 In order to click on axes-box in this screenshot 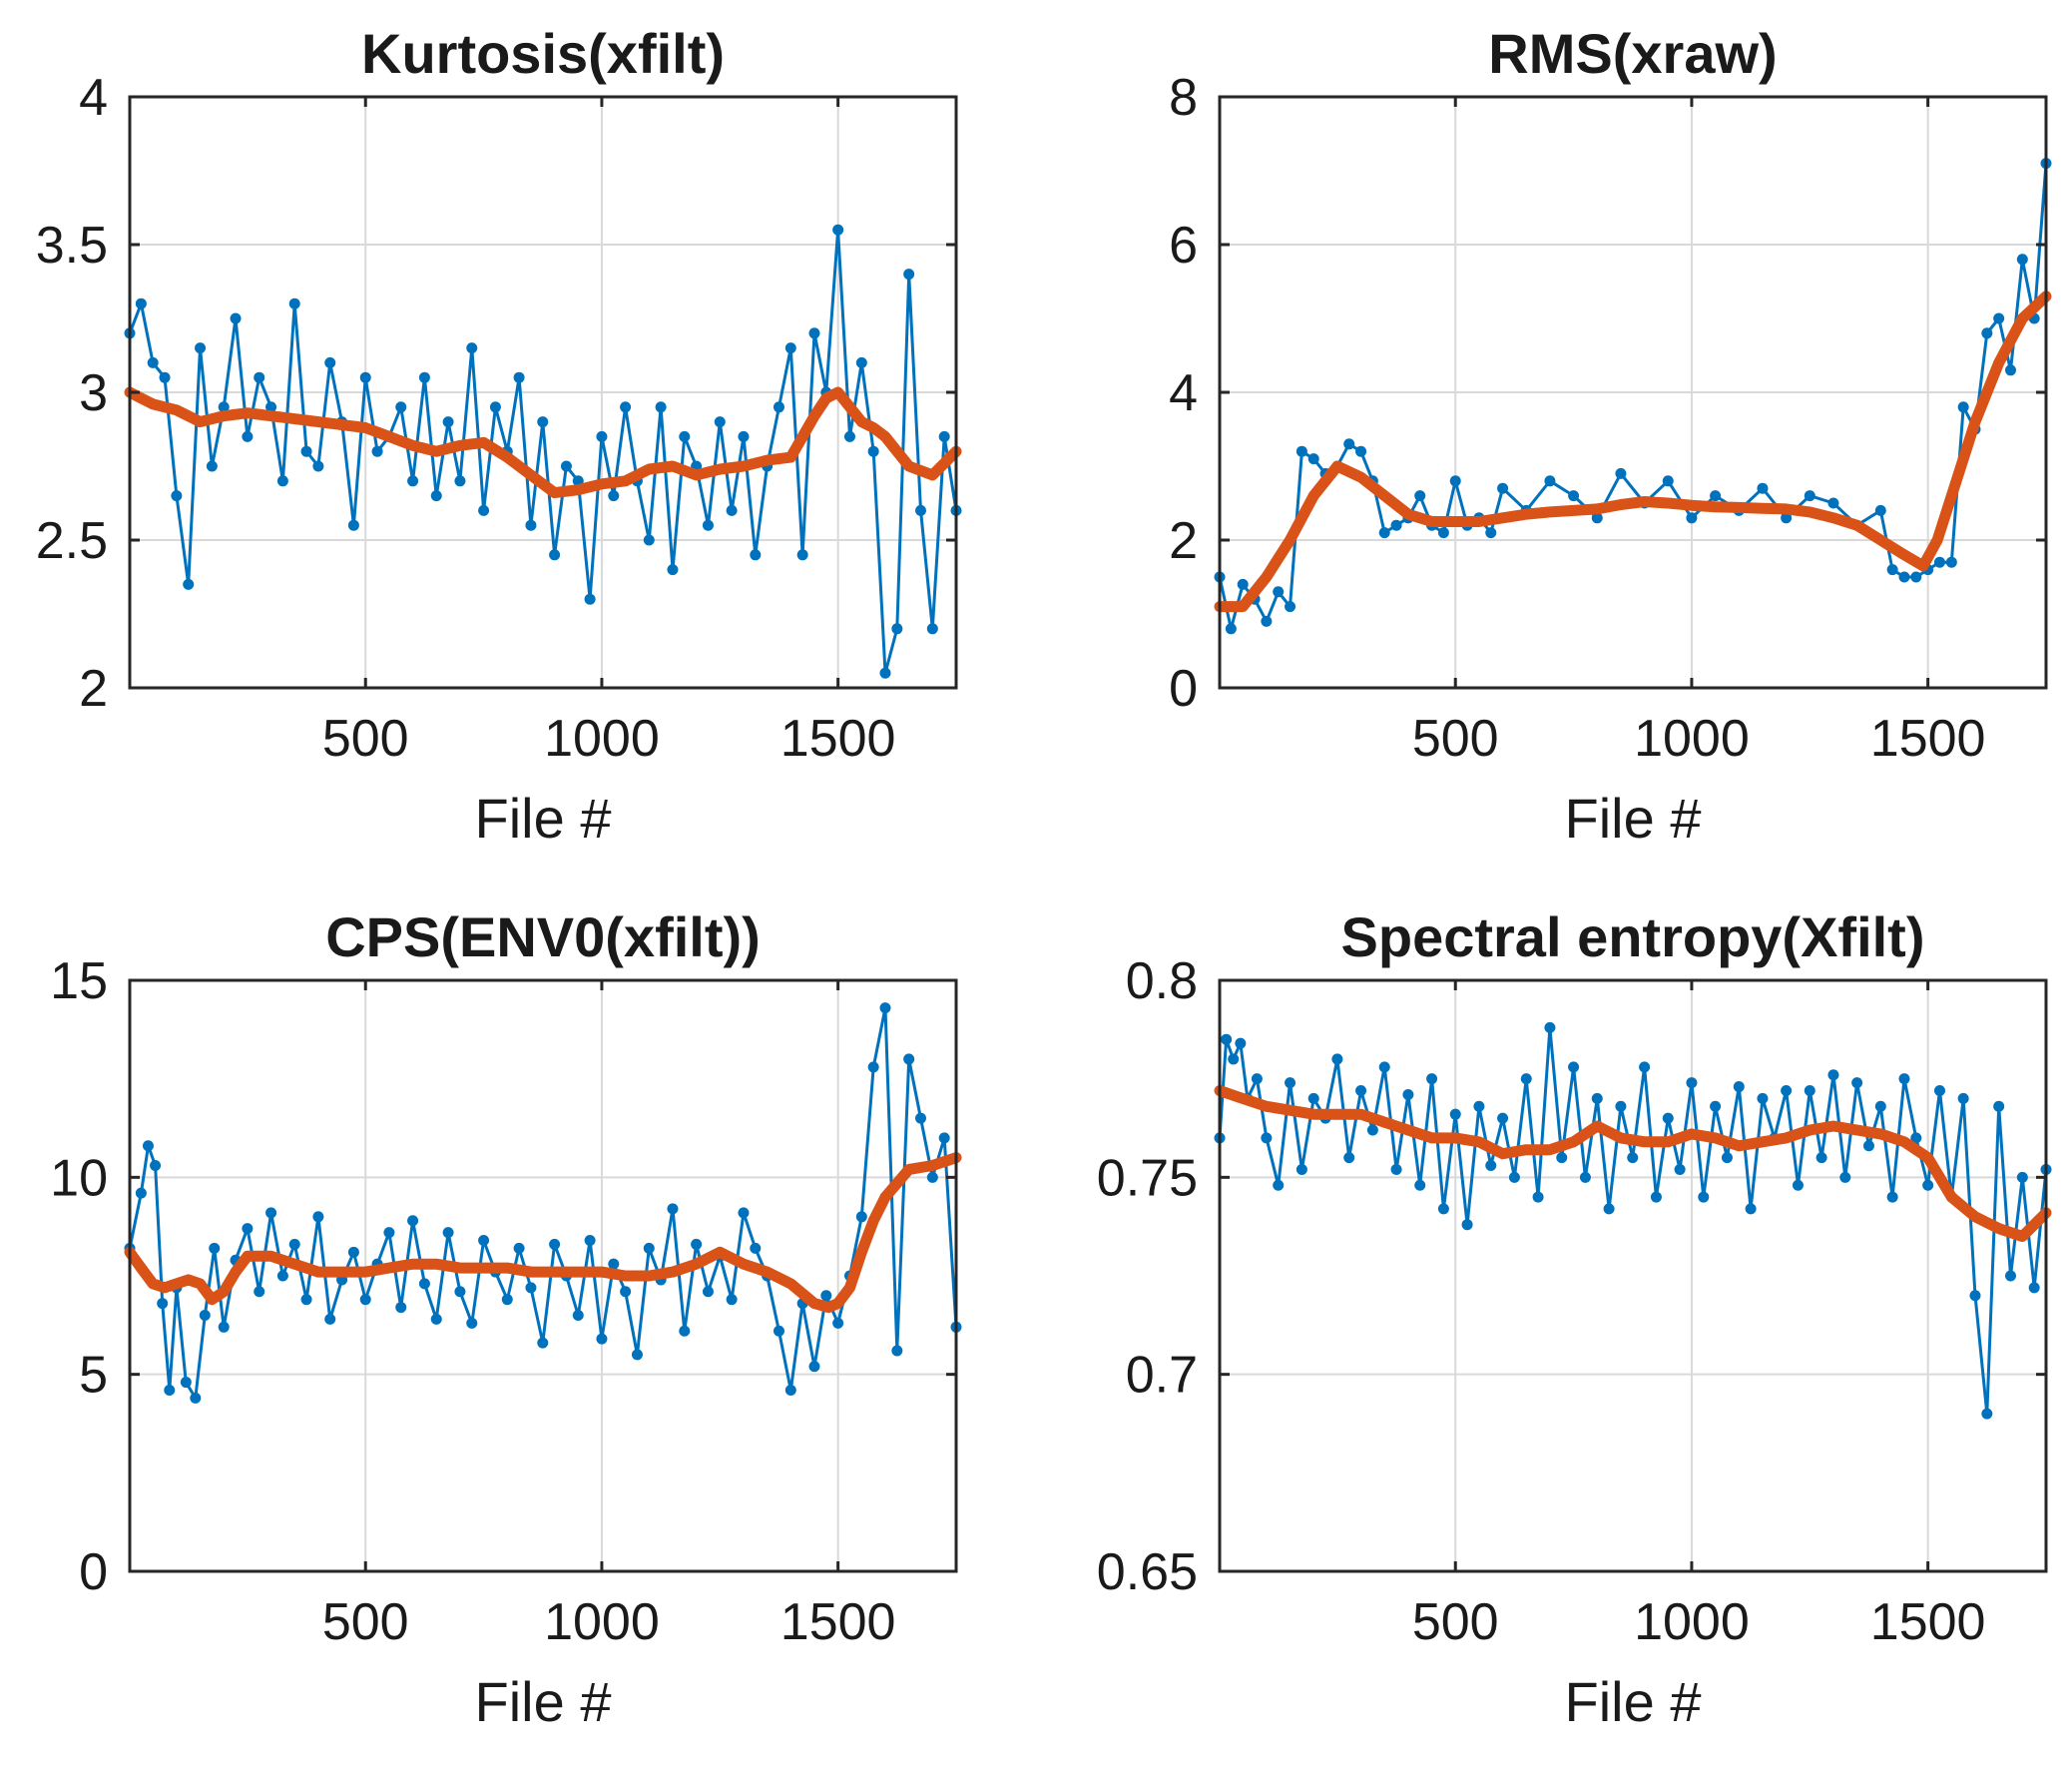, I will do `click(543, 1275)`.